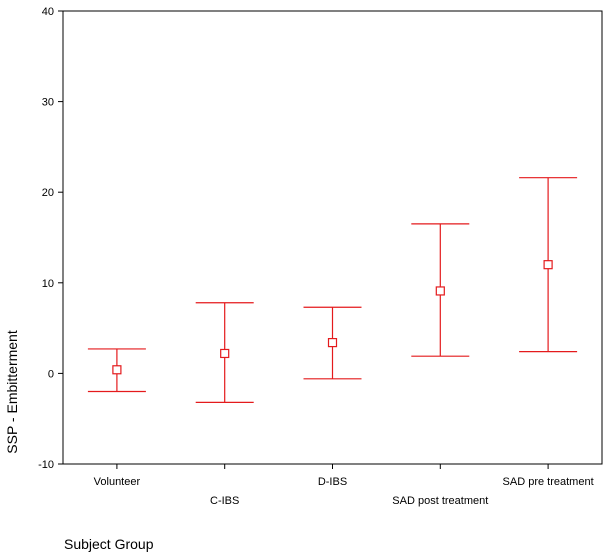  I want to click on y-tick-label: 0, so click(51, 374).